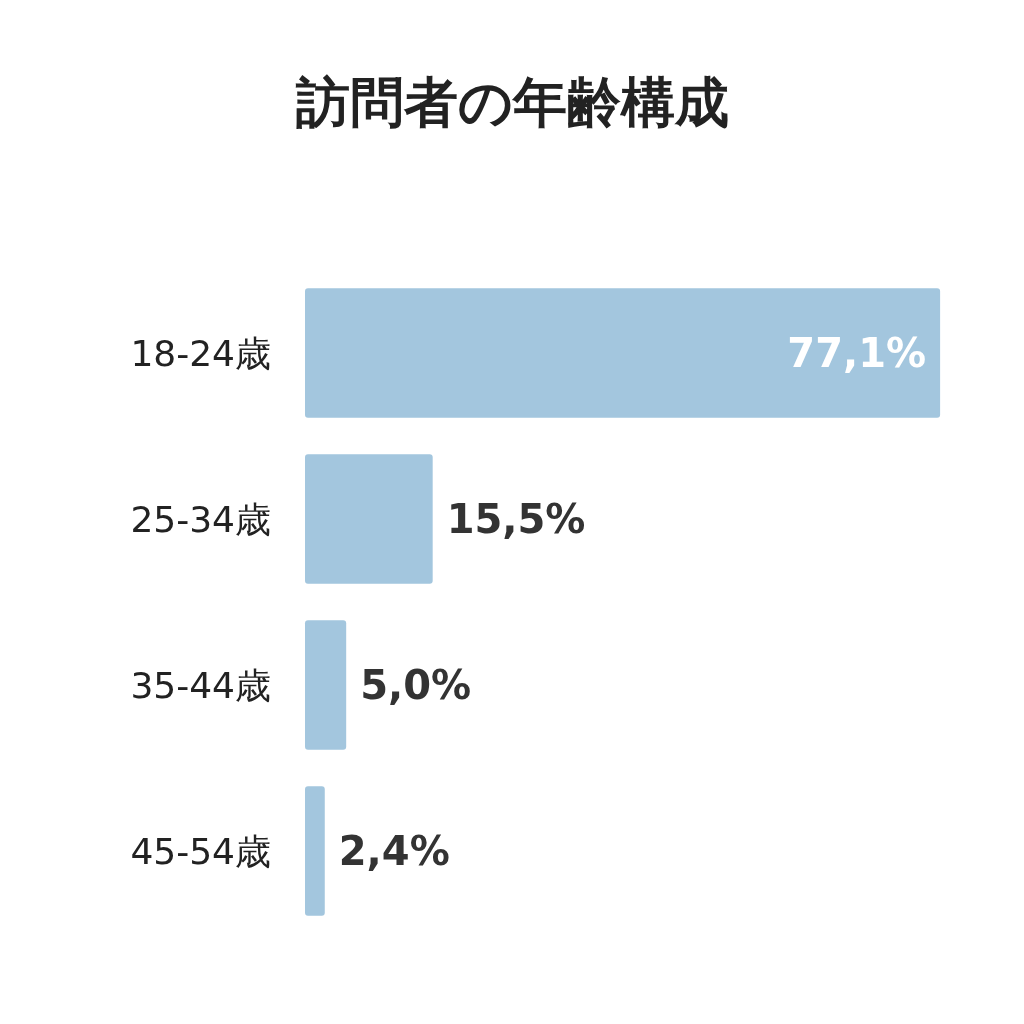 The image size is (1024, 1024). I want to click on data-label: 77,1%, so click(857, 353).